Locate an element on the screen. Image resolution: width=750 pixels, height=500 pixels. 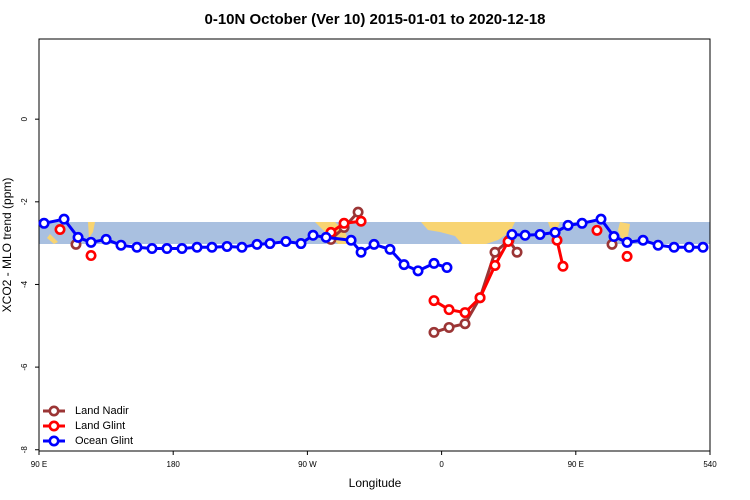
y-tick-label: -6 is located at coordinates (24, 367).